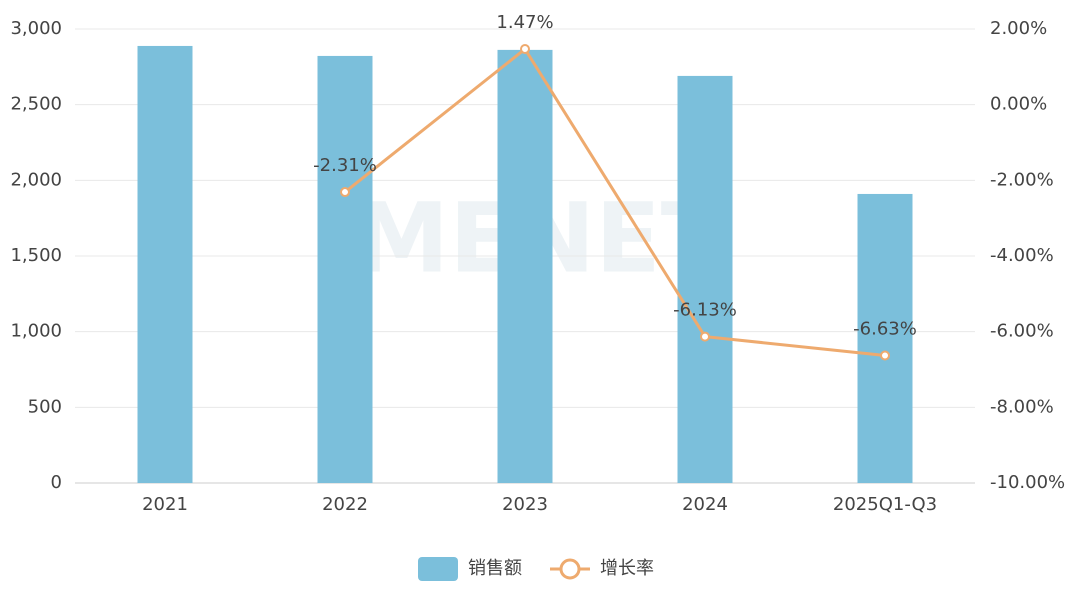 The width and height of the screenshot is (1080, 596). I want to click on legend-label: 增长率, so click(627, 568).